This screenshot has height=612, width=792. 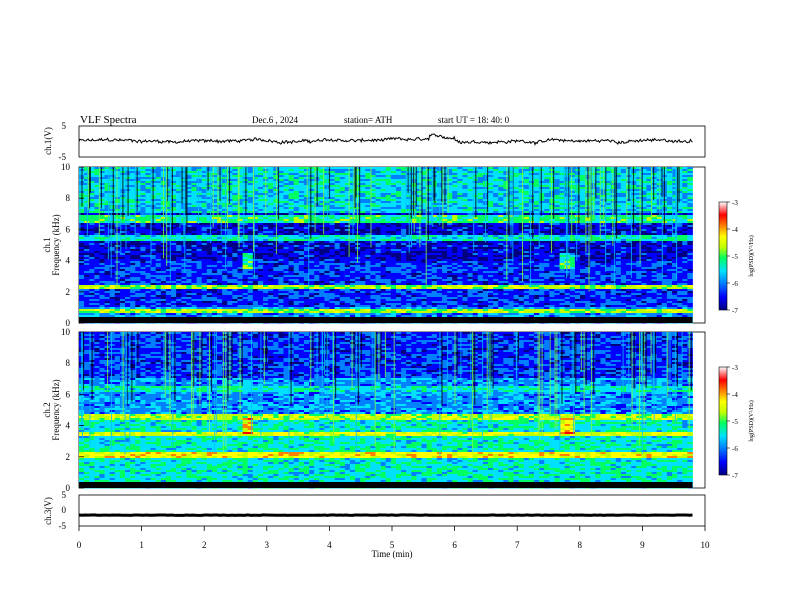 What do you see at coordinates (642, 545) in the screenshot?
I see `time-tick-label: 9` at bounding box center [642, 545].